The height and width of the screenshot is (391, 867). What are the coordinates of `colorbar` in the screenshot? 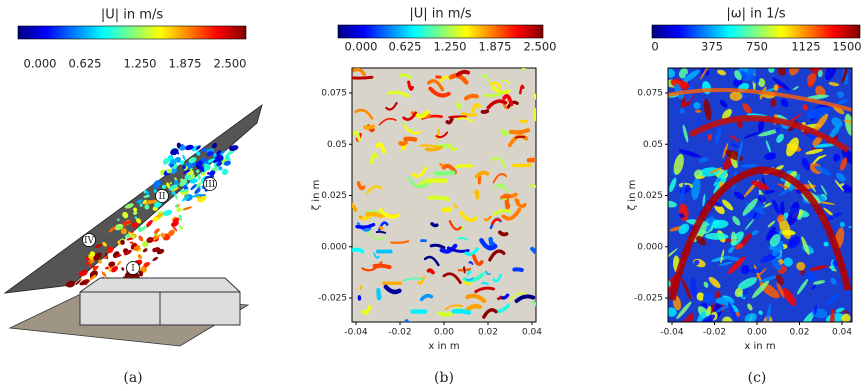 It's located at (440, 31).